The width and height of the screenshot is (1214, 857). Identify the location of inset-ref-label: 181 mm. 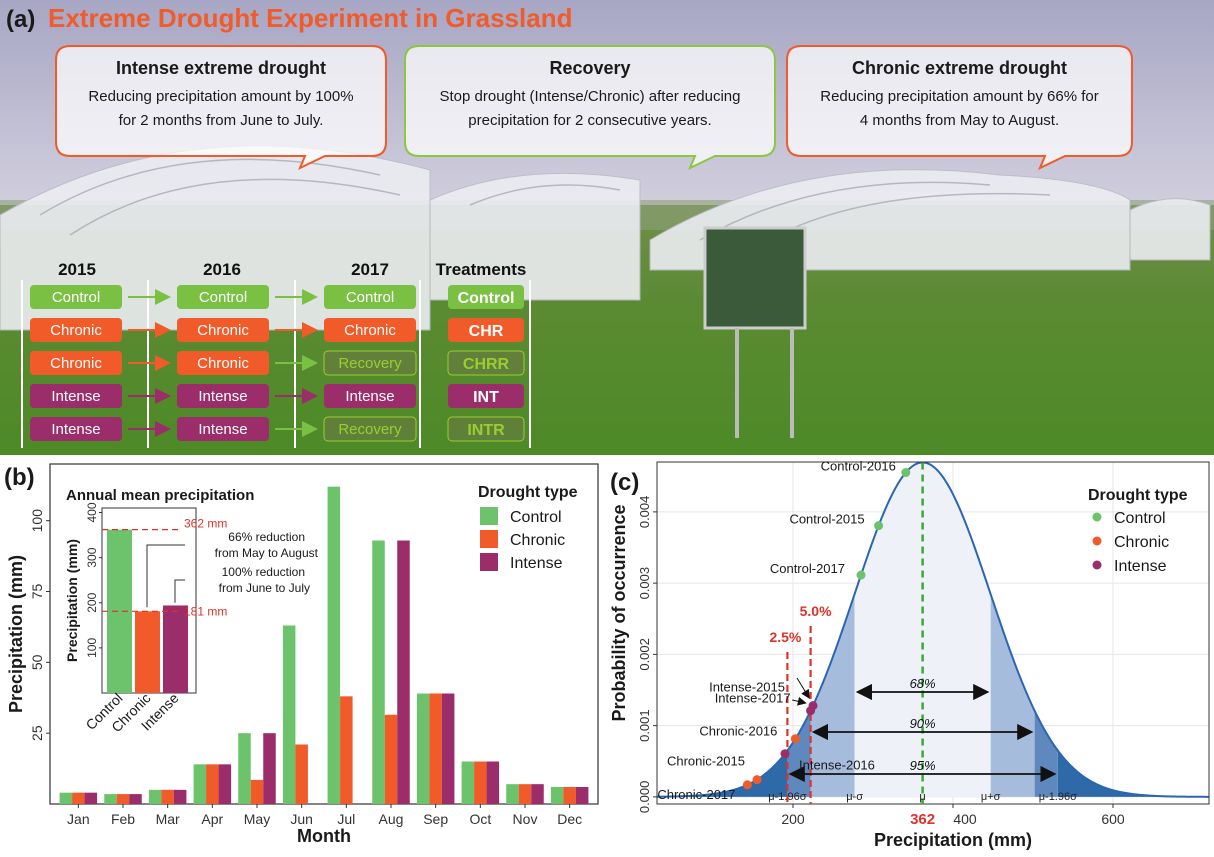
(205, 611).